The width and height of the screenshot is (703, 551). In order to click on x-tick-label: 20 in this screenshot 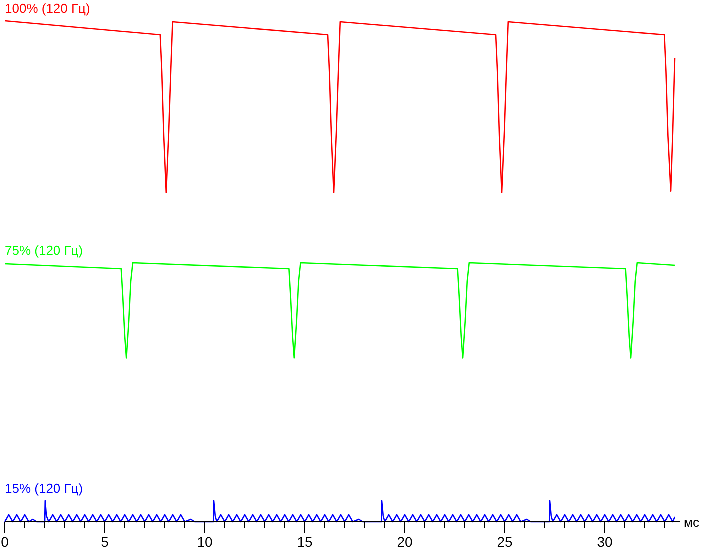, I will do `click(405, 542)`.